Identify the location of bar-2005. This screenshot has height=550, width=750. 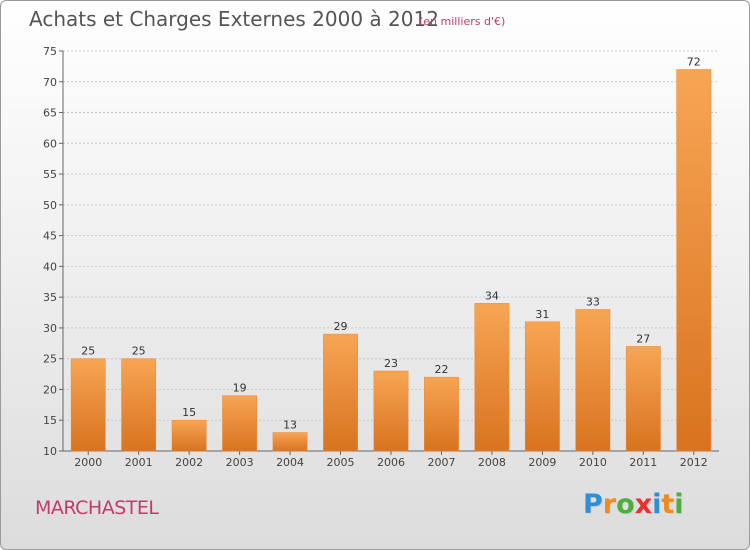
(340, 392).